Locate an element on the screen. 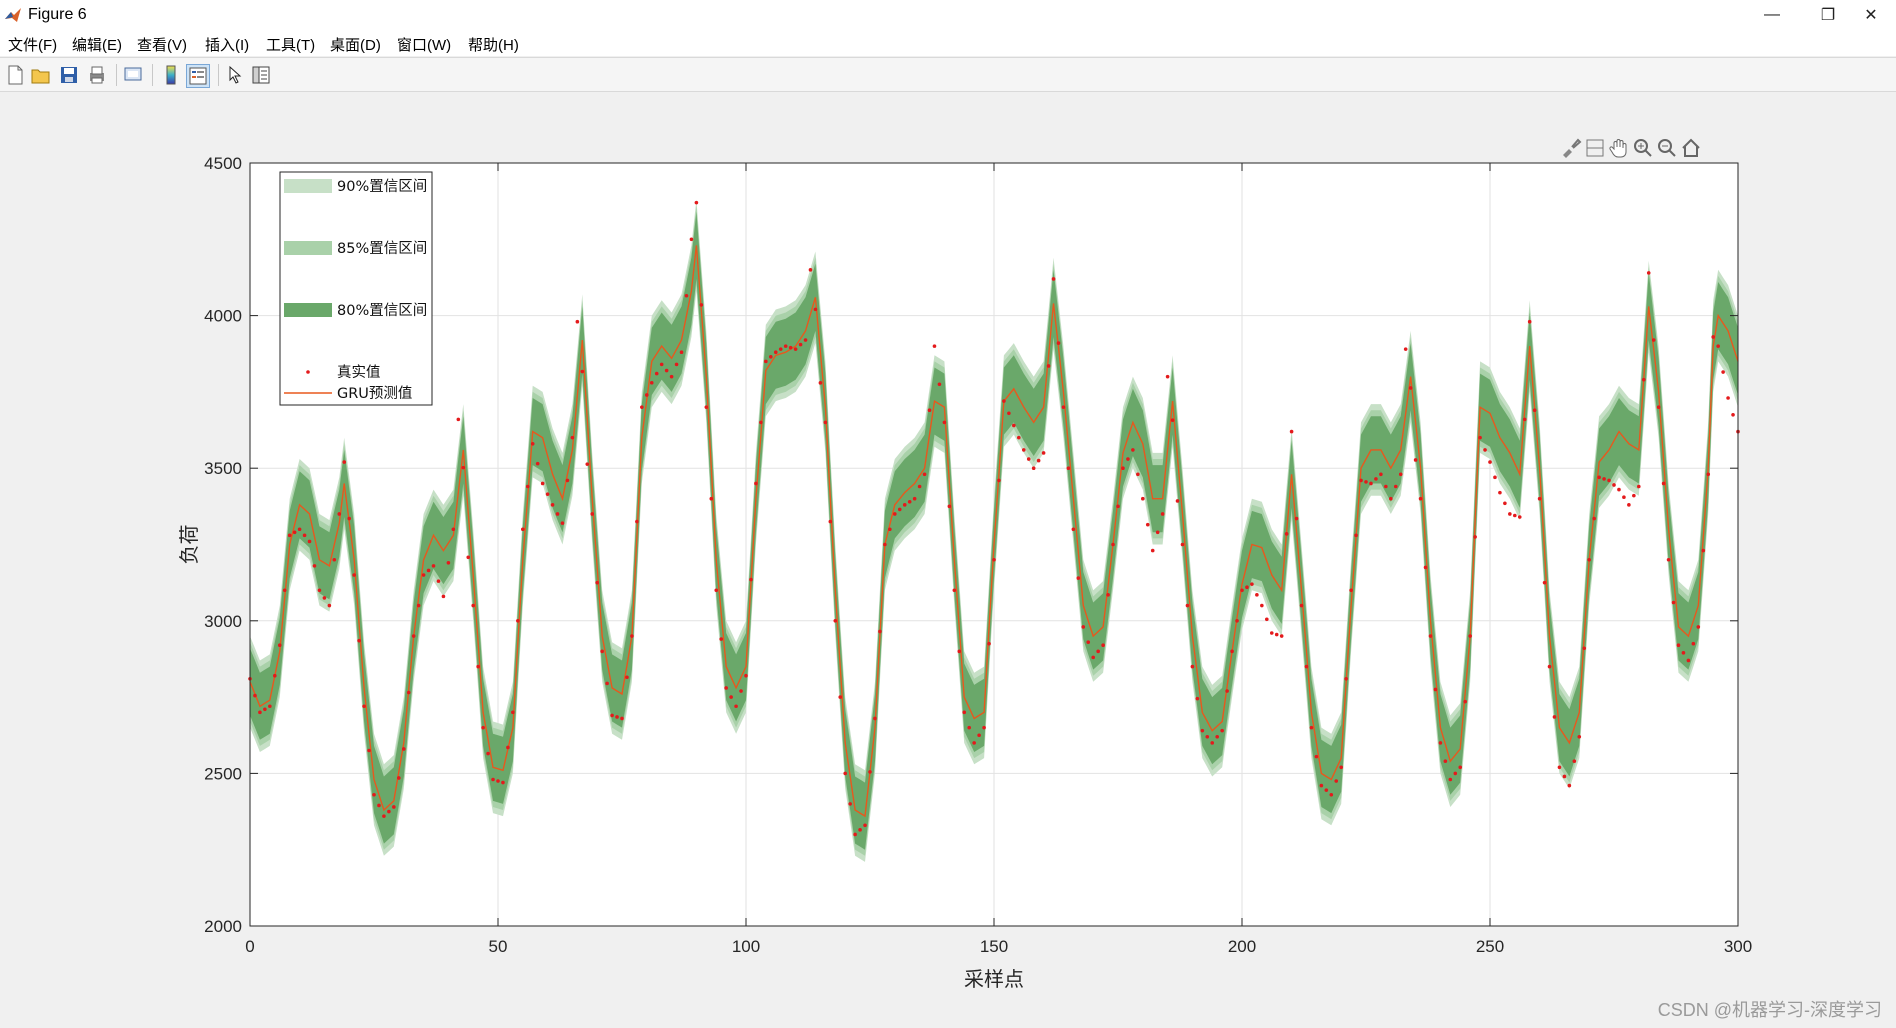 The width and height of the screenshot is (1896, 1028). pan-icon is located at coordinates (1619, 148).